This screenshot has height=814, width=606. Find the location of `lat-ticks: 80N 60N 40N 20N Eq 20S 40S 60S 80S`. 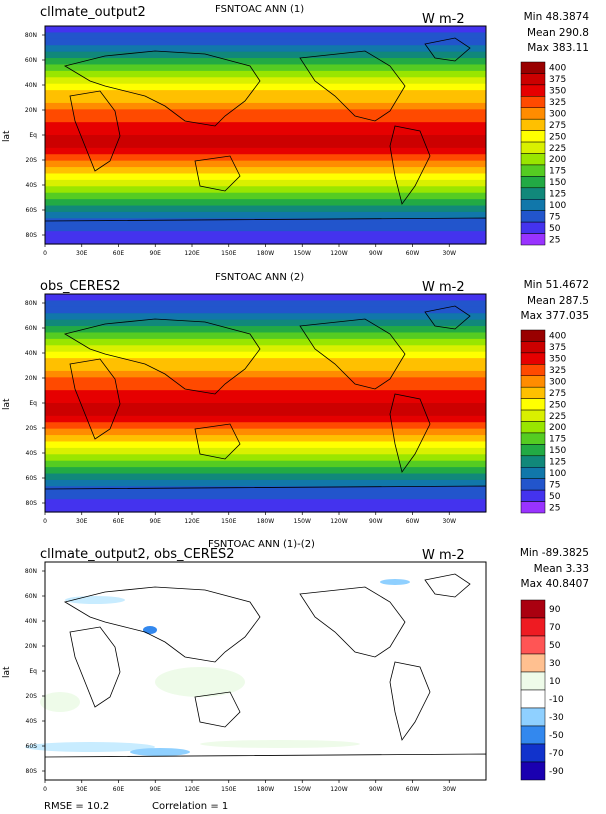

lat-ticks: 80N 60N 40N 20N Eq 20S 40S 60S 80S is located at coordinates (35, 403).